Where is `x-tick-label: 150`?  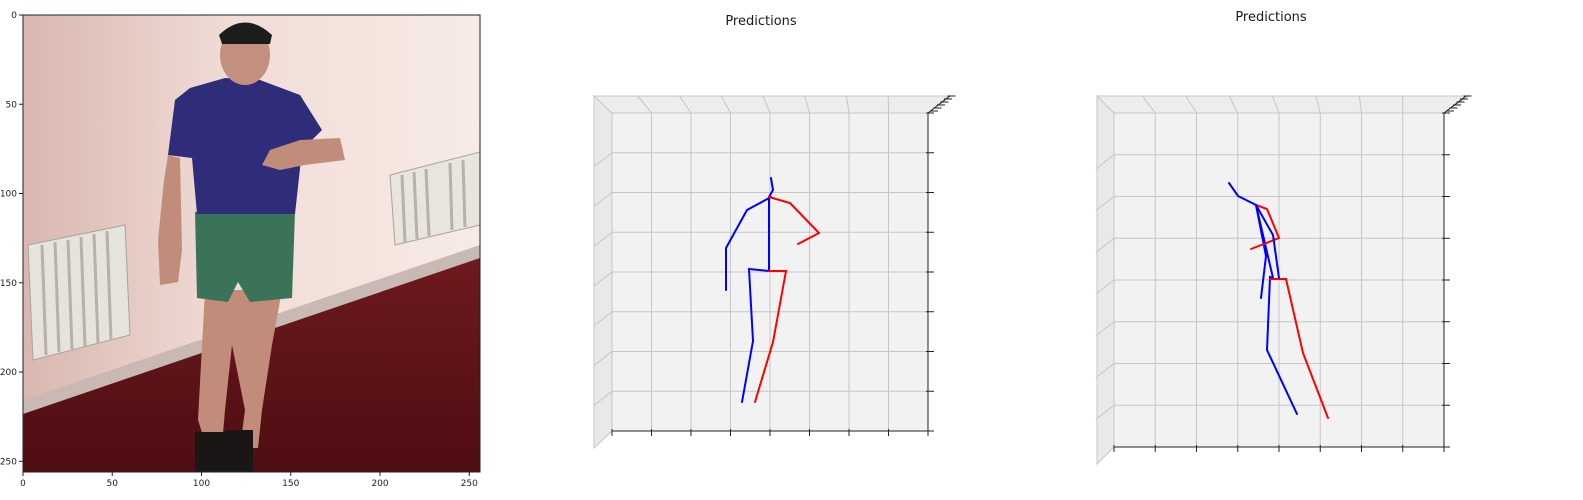 x-tick-label: 150 is located at coordinates (290, 484).